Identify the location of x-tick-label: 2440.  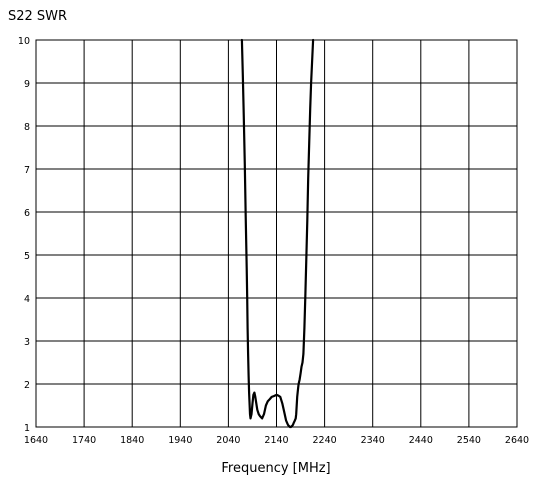
(421, 440).